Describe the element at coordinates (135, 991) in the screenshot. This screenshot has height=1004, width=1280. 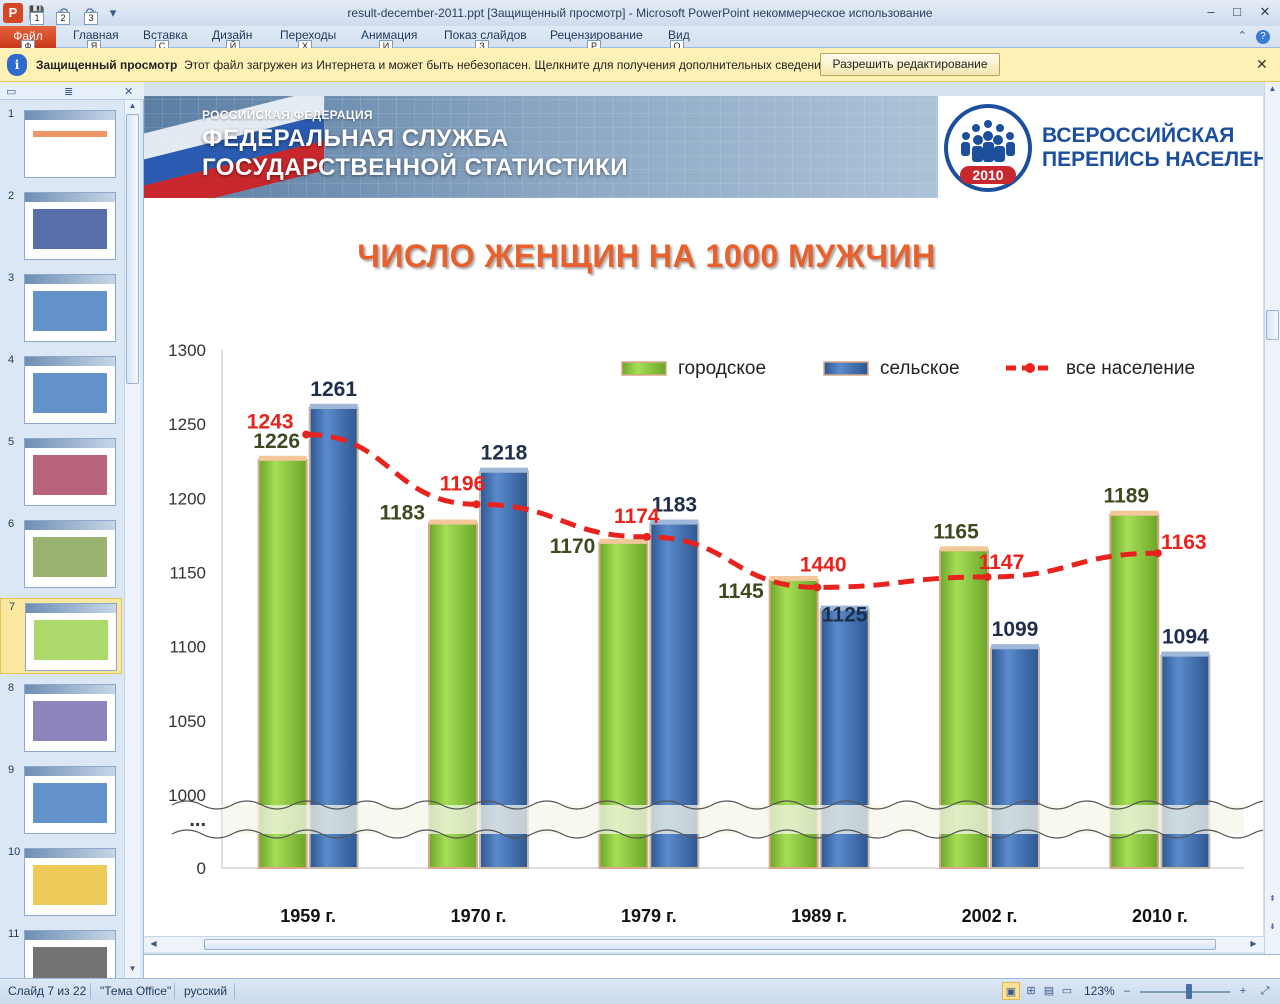
I see `theme-name: "Тема Office"` at that location.